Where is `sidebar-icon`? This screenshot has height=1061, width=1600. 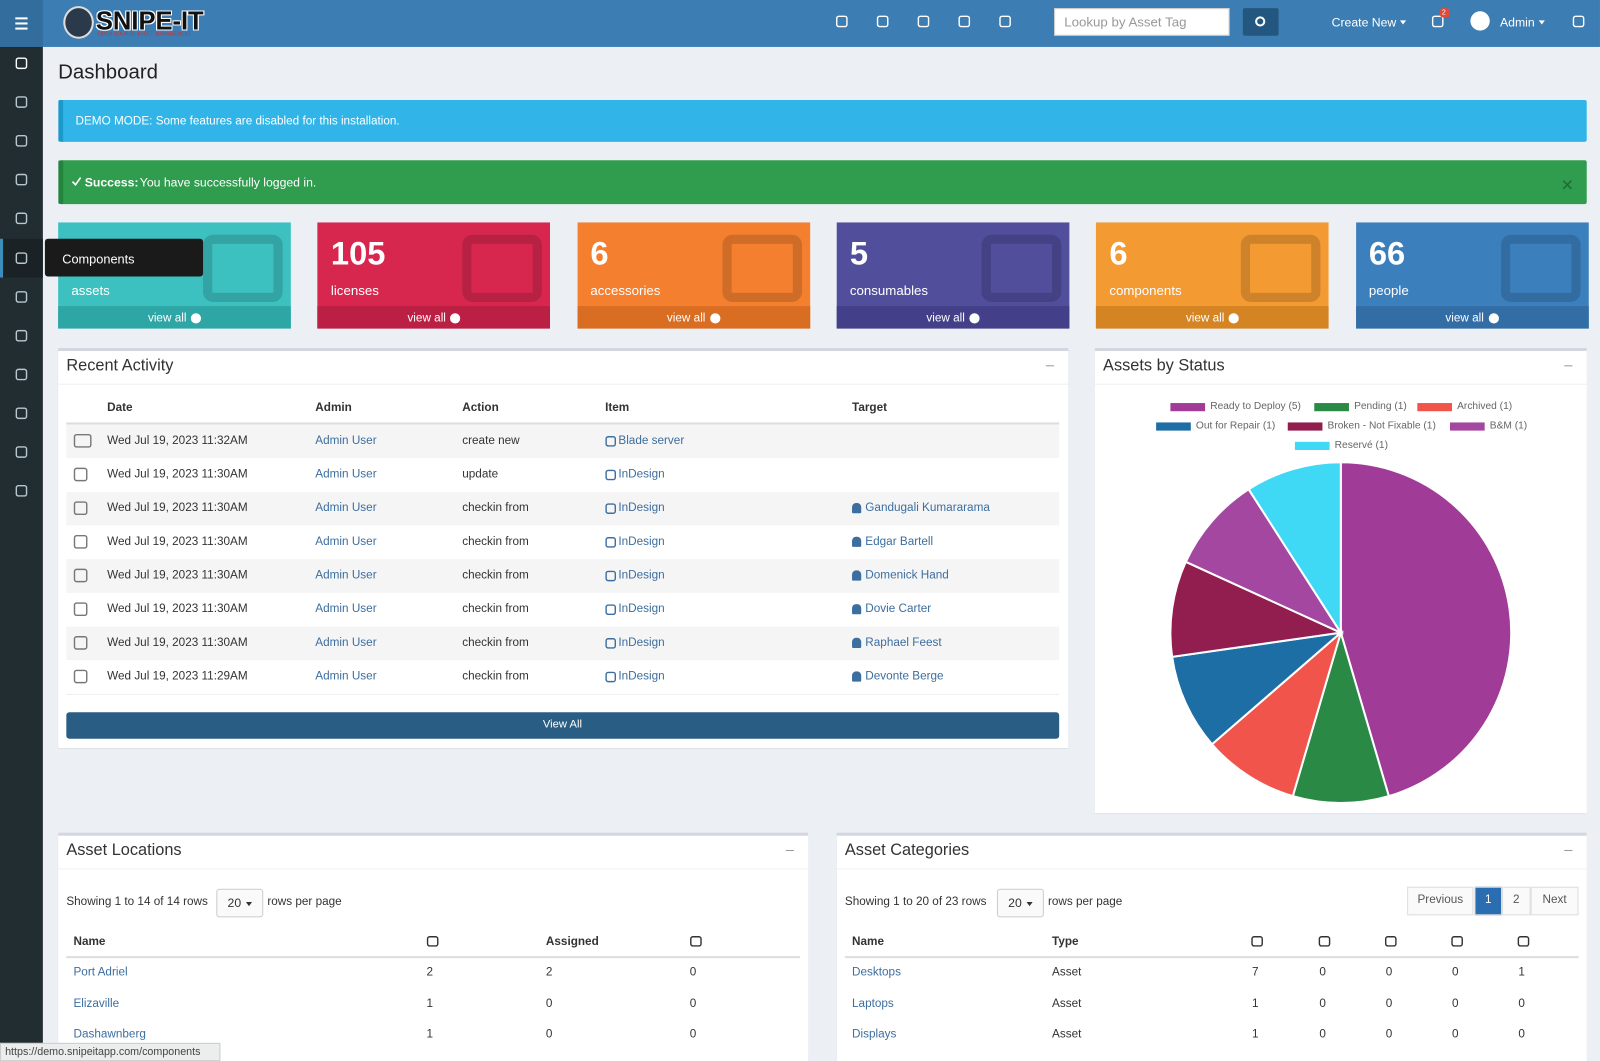
sidebar-icon is located at coordinates (21, 179).